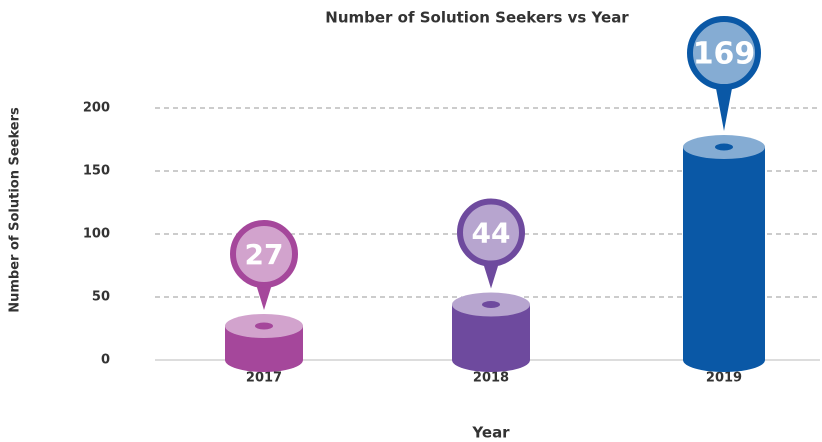 Image resolution: width=822 pixels, height=442 pixels. I want to click on value-label: 169, so click(724, 54).